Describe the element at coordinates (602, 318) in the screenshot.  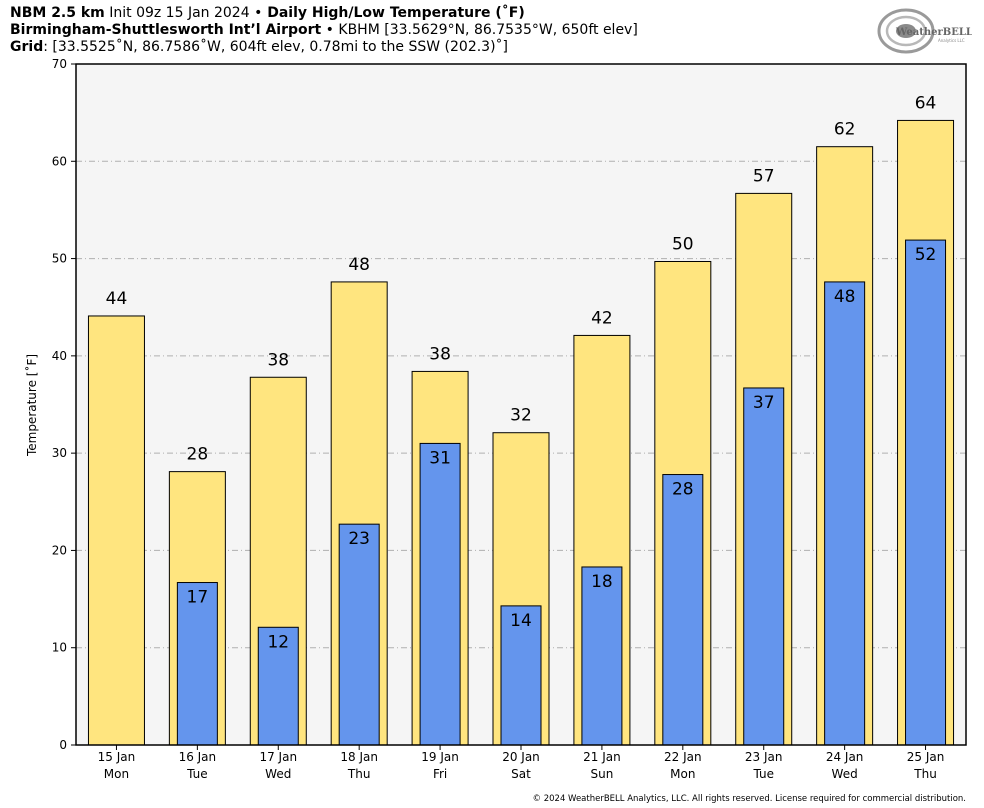
I see `high-temp-label: 42` at that location.